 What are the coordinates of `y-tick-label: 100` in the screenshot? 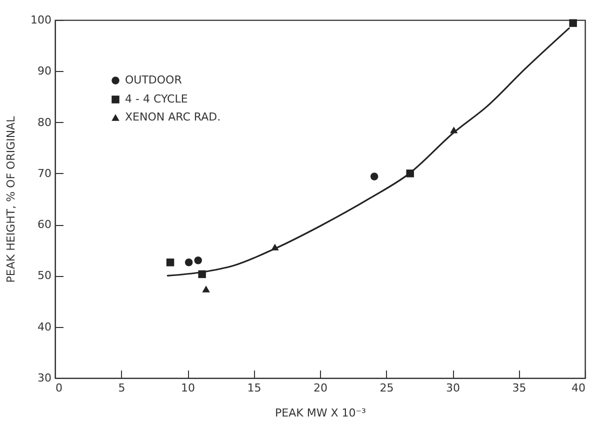 It's located at (41, 20).